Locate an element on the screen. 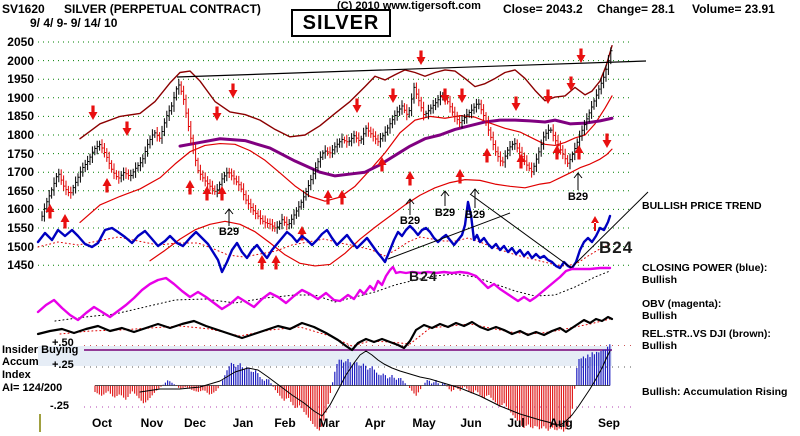  obv-status: Bullish is located at coordinates (660, 316).